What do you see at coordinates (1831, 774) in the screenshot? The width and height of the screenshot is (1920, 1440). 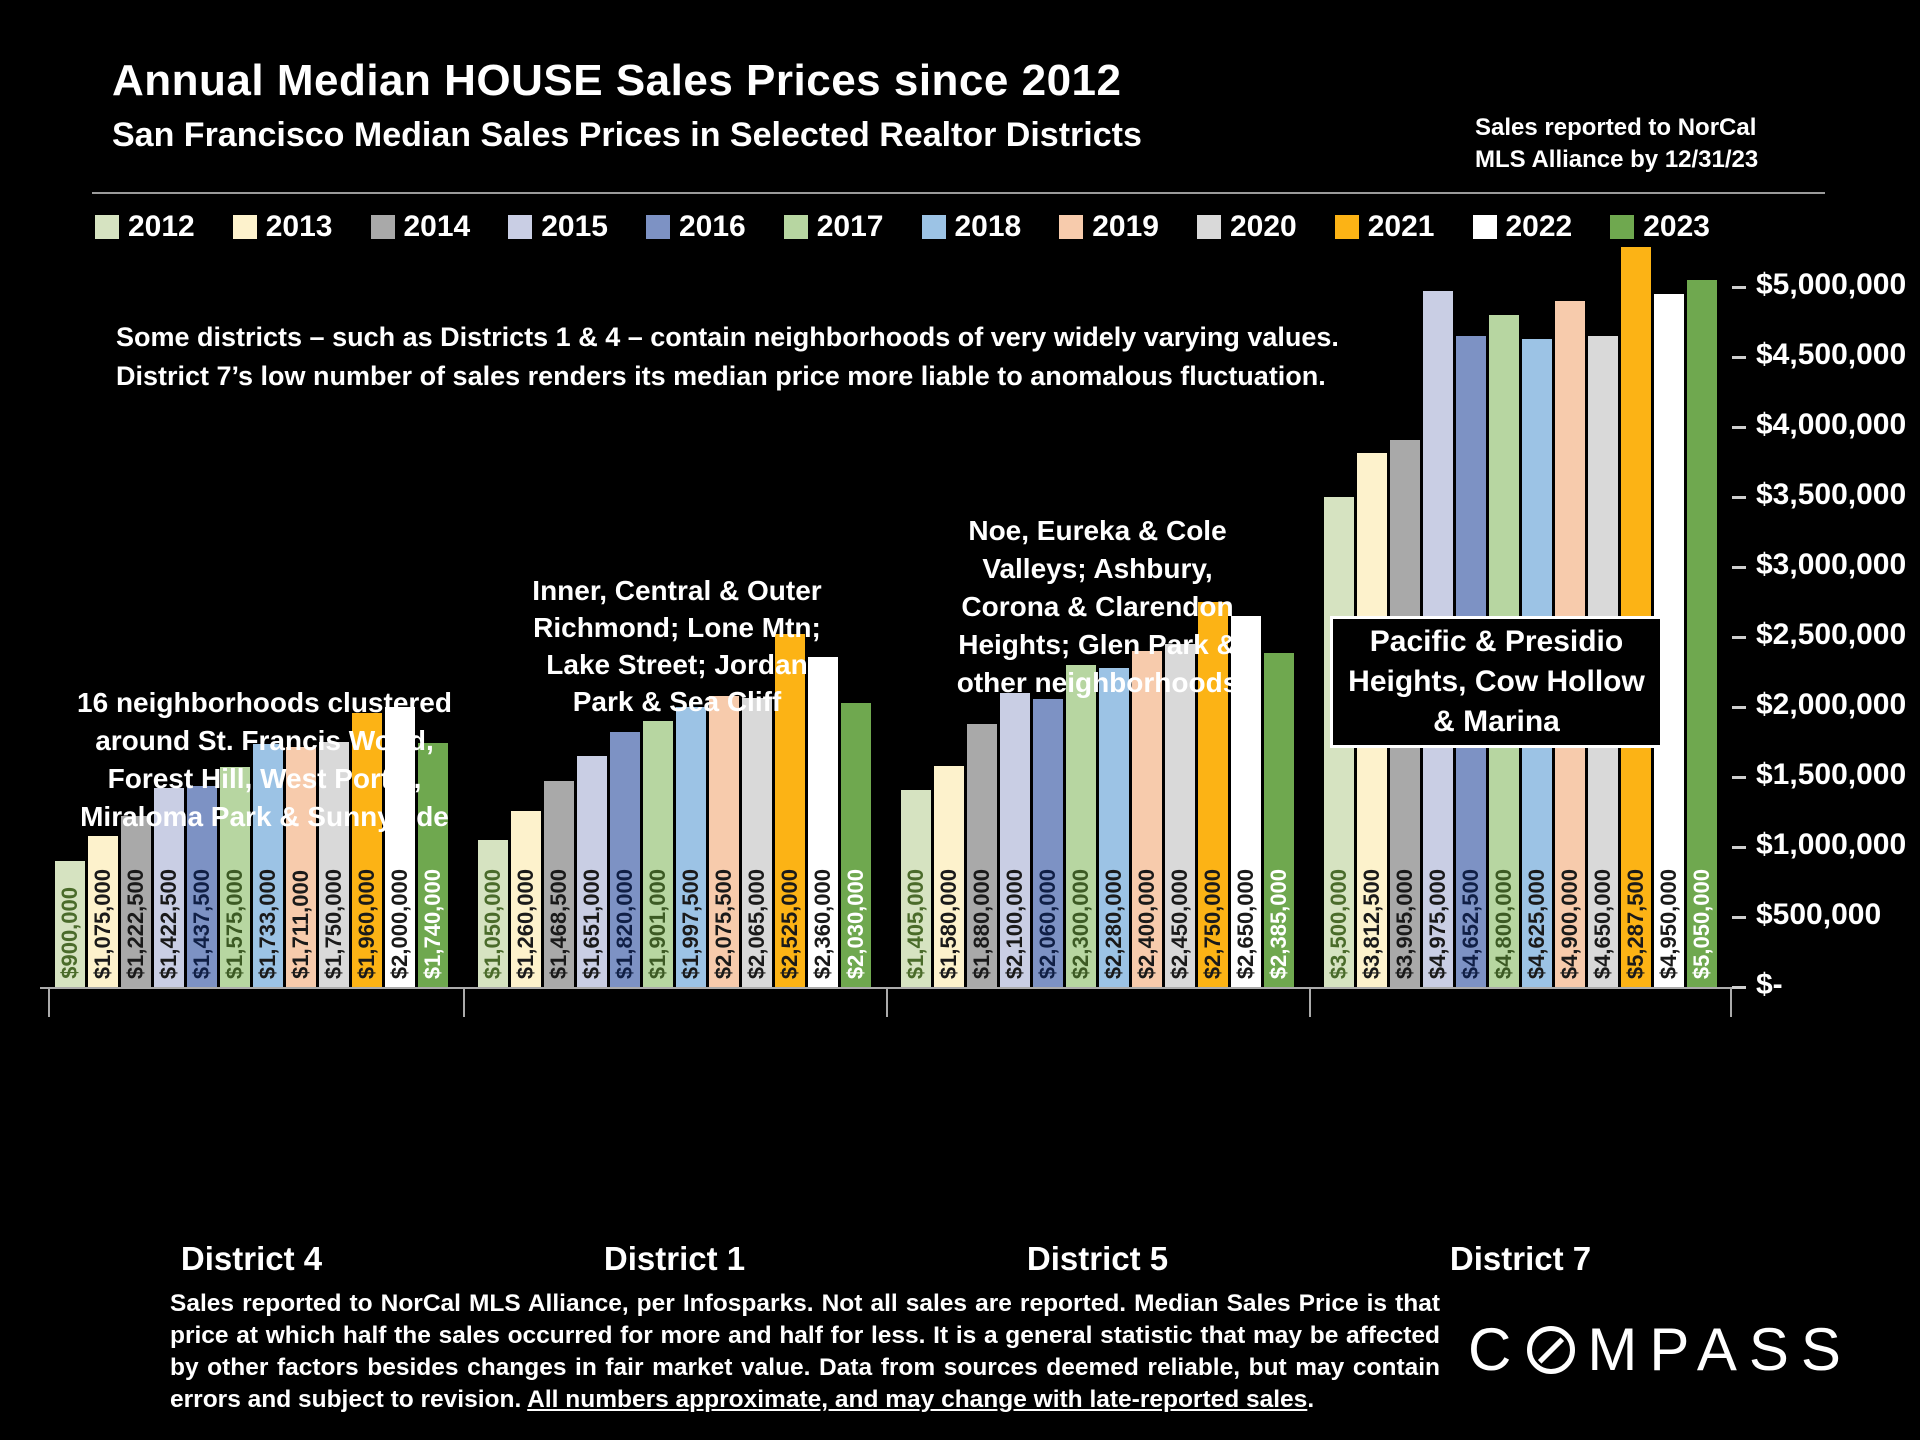 I see `y-axis-tick-label: $1,500,000` at bounding box center [1831, 774].